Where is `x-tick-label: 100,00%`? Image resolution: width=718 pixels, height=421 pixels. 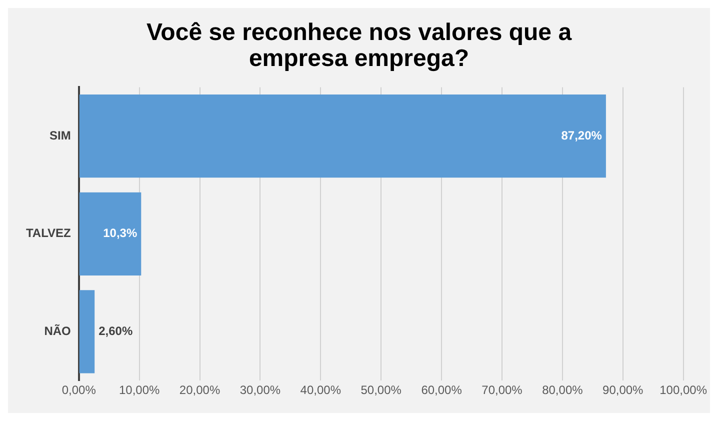
x-tick-label: 100,00% is located at coordinates (684, 390).